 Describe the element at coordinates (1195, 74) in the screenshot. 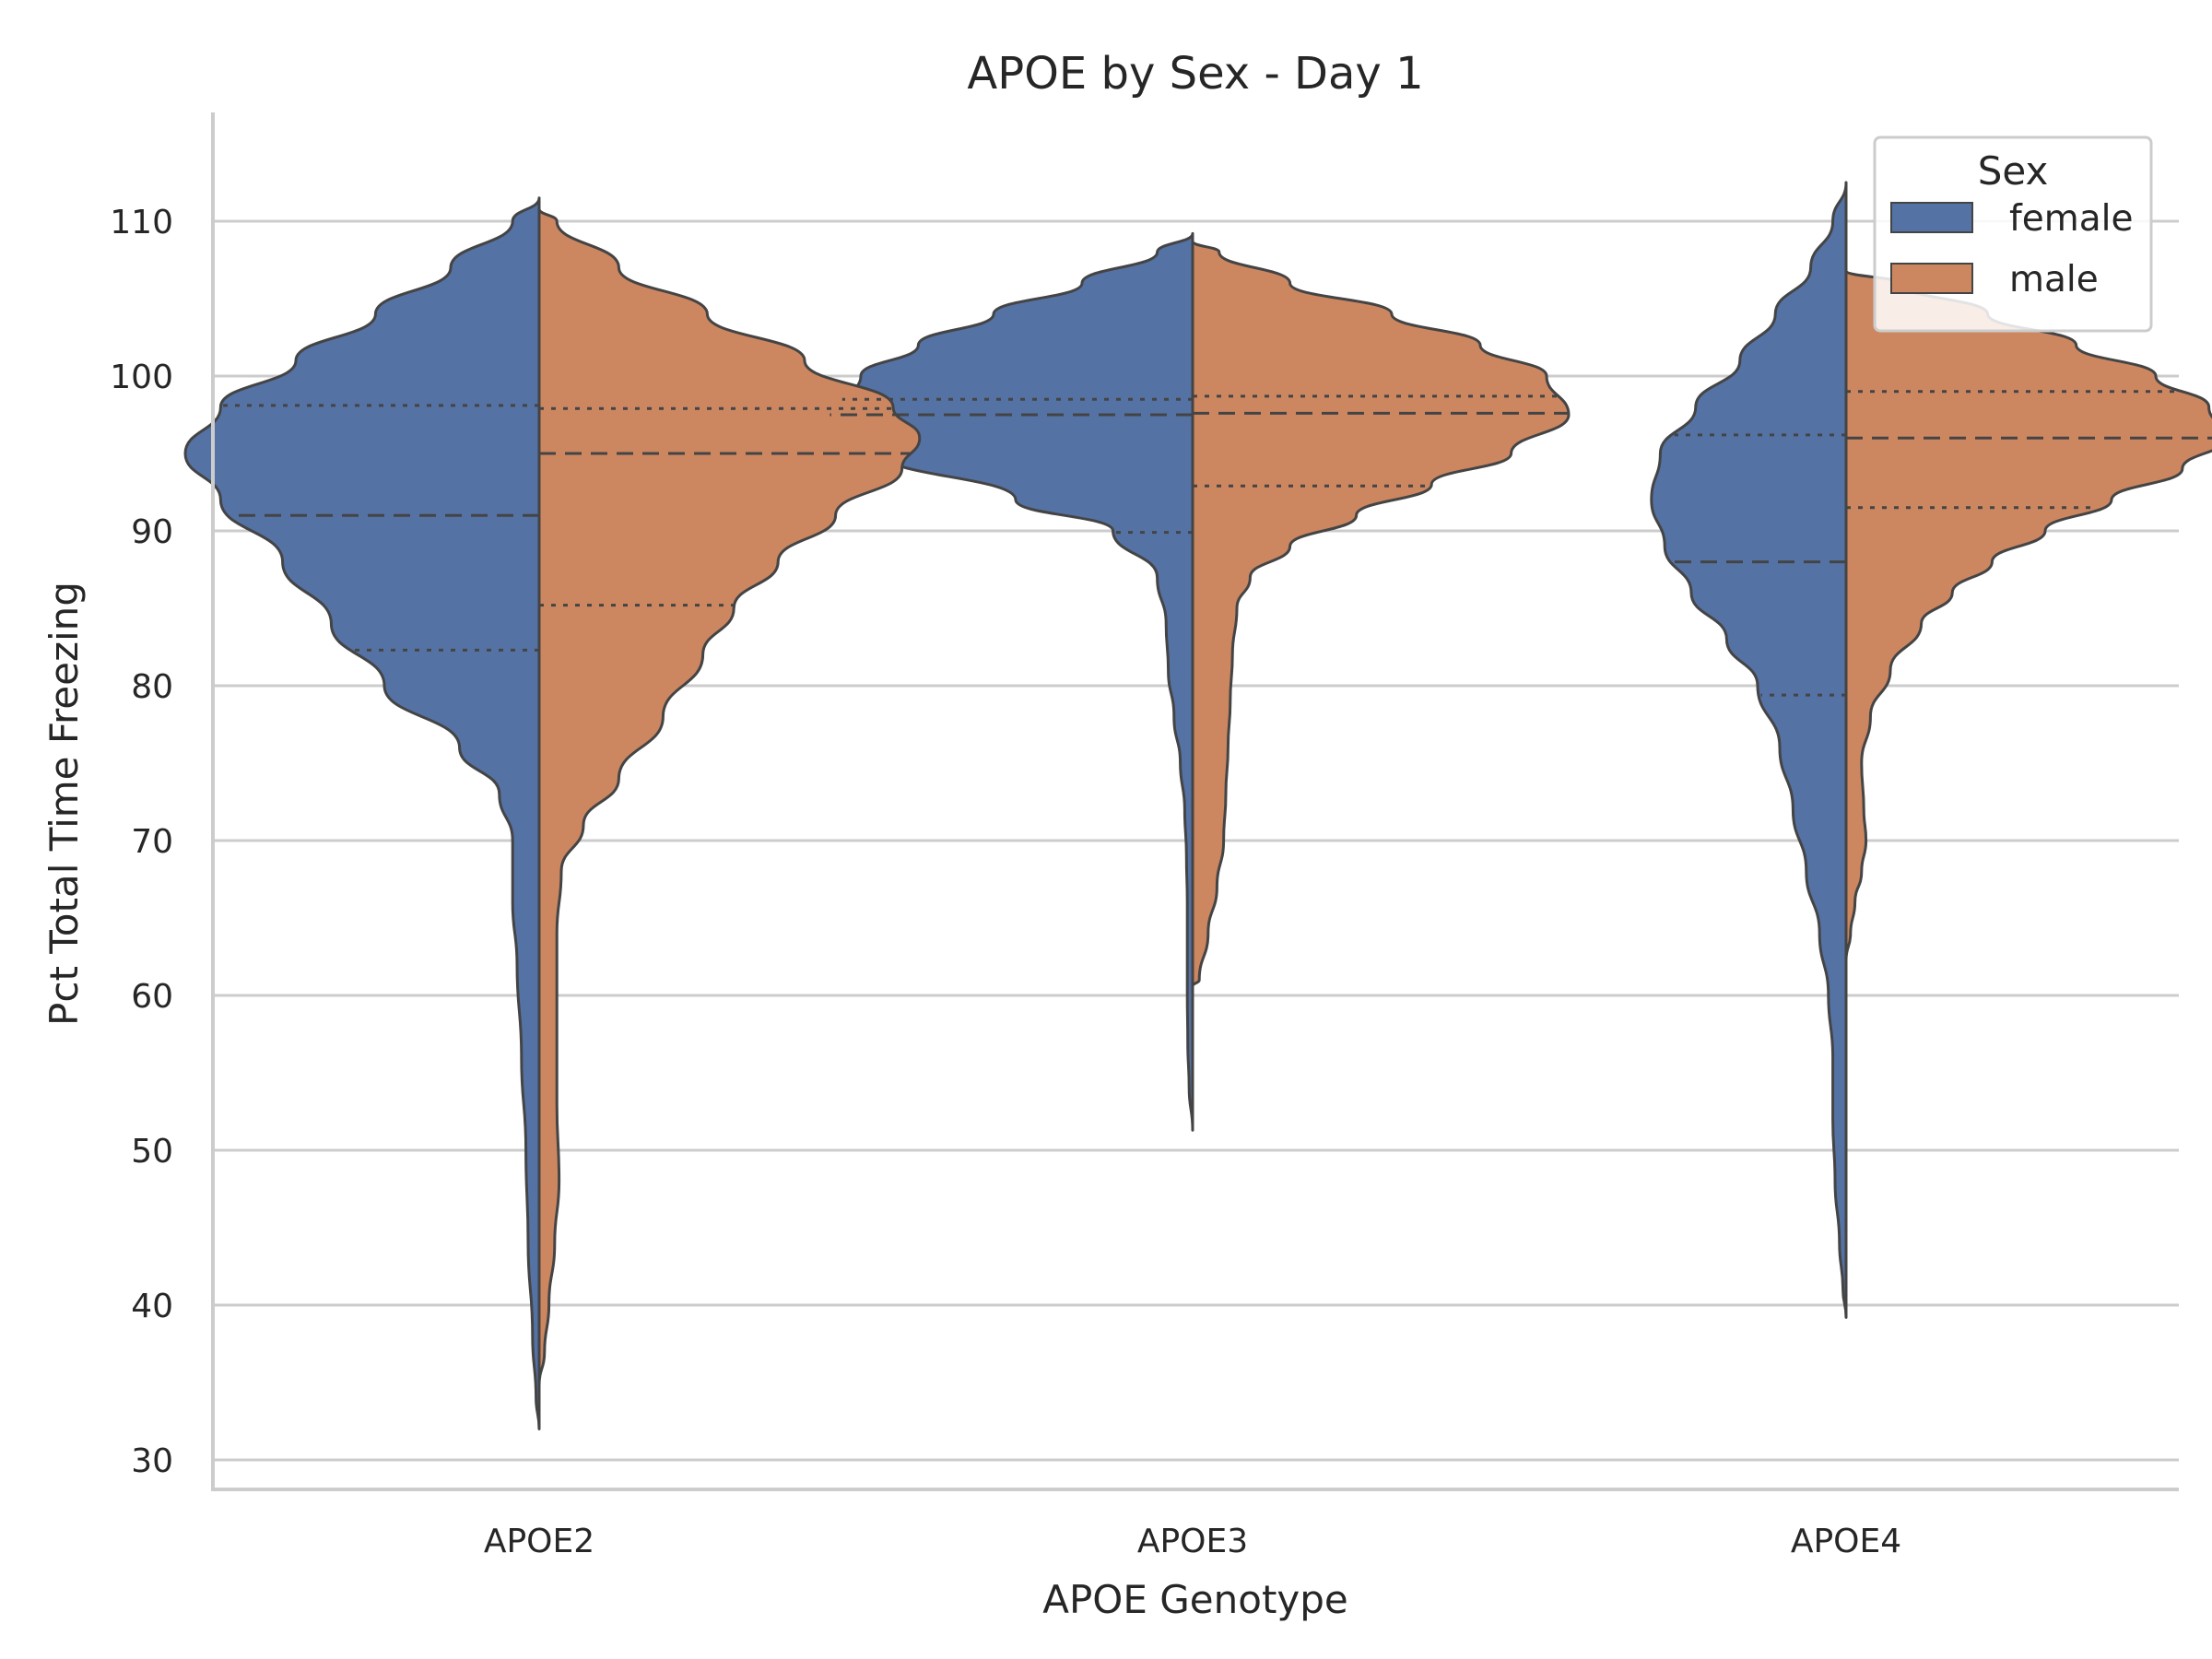

I see `chart-title: APOE by Sex - Day 1` at that location.